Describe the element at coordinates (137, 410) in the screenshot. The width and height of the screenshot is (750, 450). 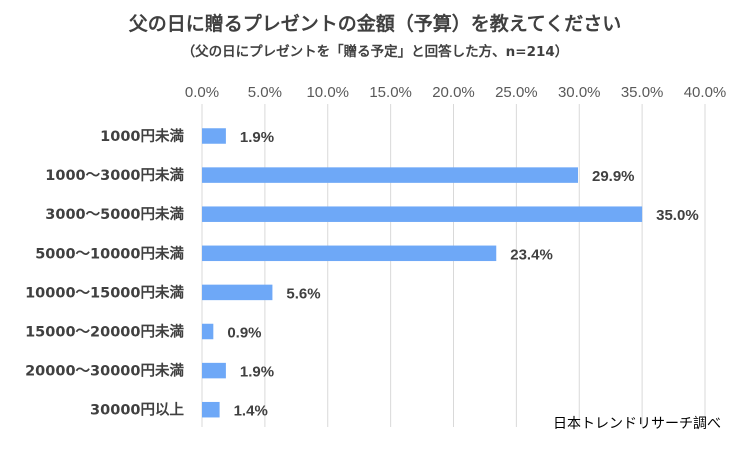
I see `category-label: 30000円以上` at that location.